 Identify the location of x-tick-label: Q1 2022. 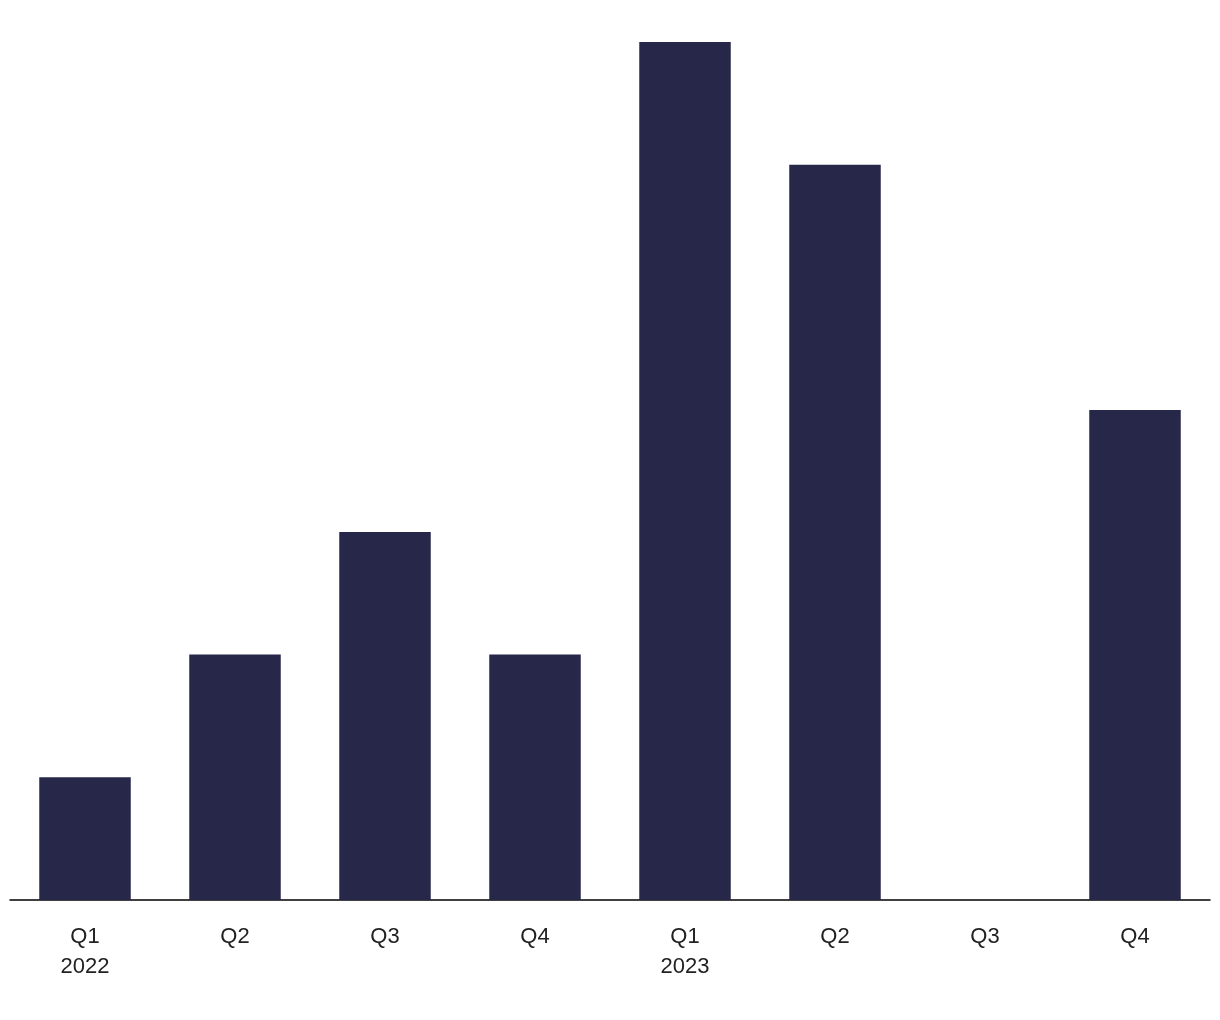
(85, 950).